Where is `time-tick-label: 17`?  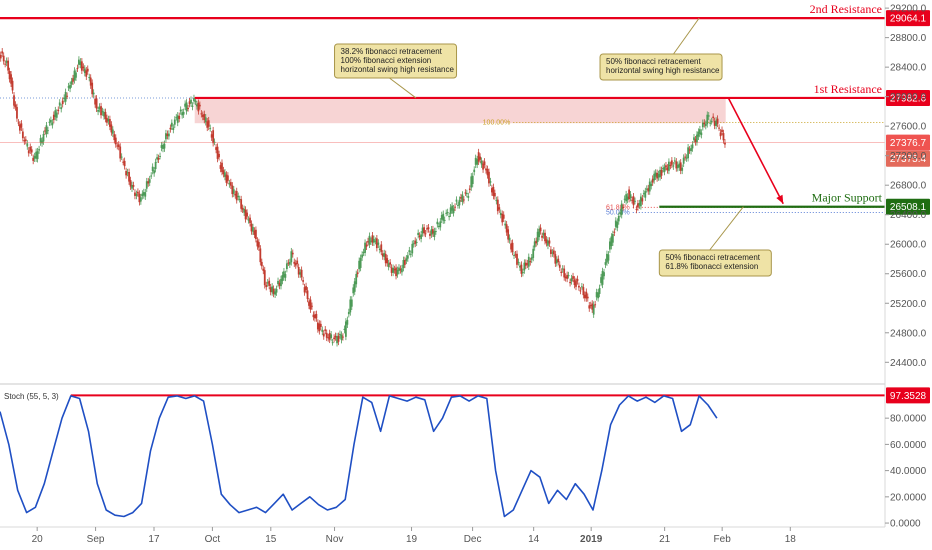
time-tick-label: 17 is located at coordinates (154, 539).